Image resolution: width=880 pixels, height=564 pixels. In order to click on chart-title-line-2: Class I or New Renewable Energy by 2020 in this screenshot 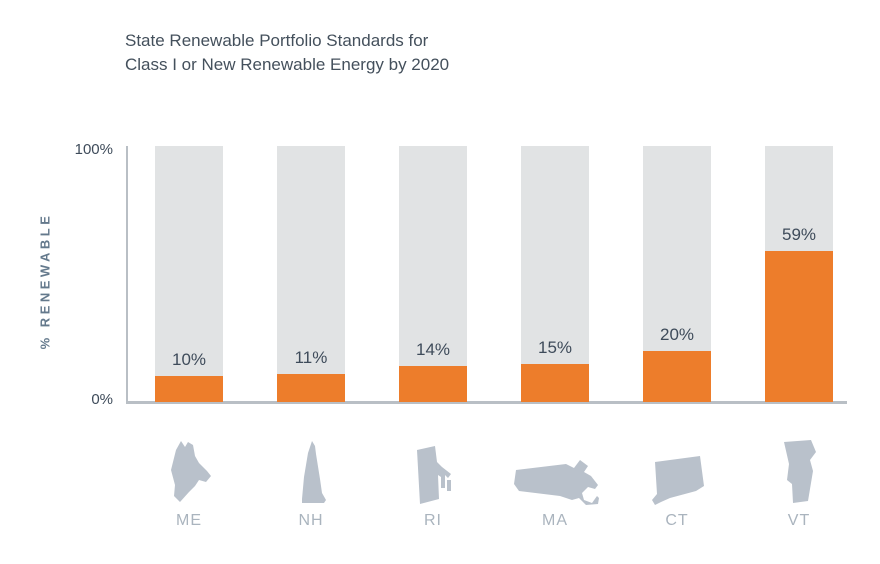, I will do `click(287, 64)`.